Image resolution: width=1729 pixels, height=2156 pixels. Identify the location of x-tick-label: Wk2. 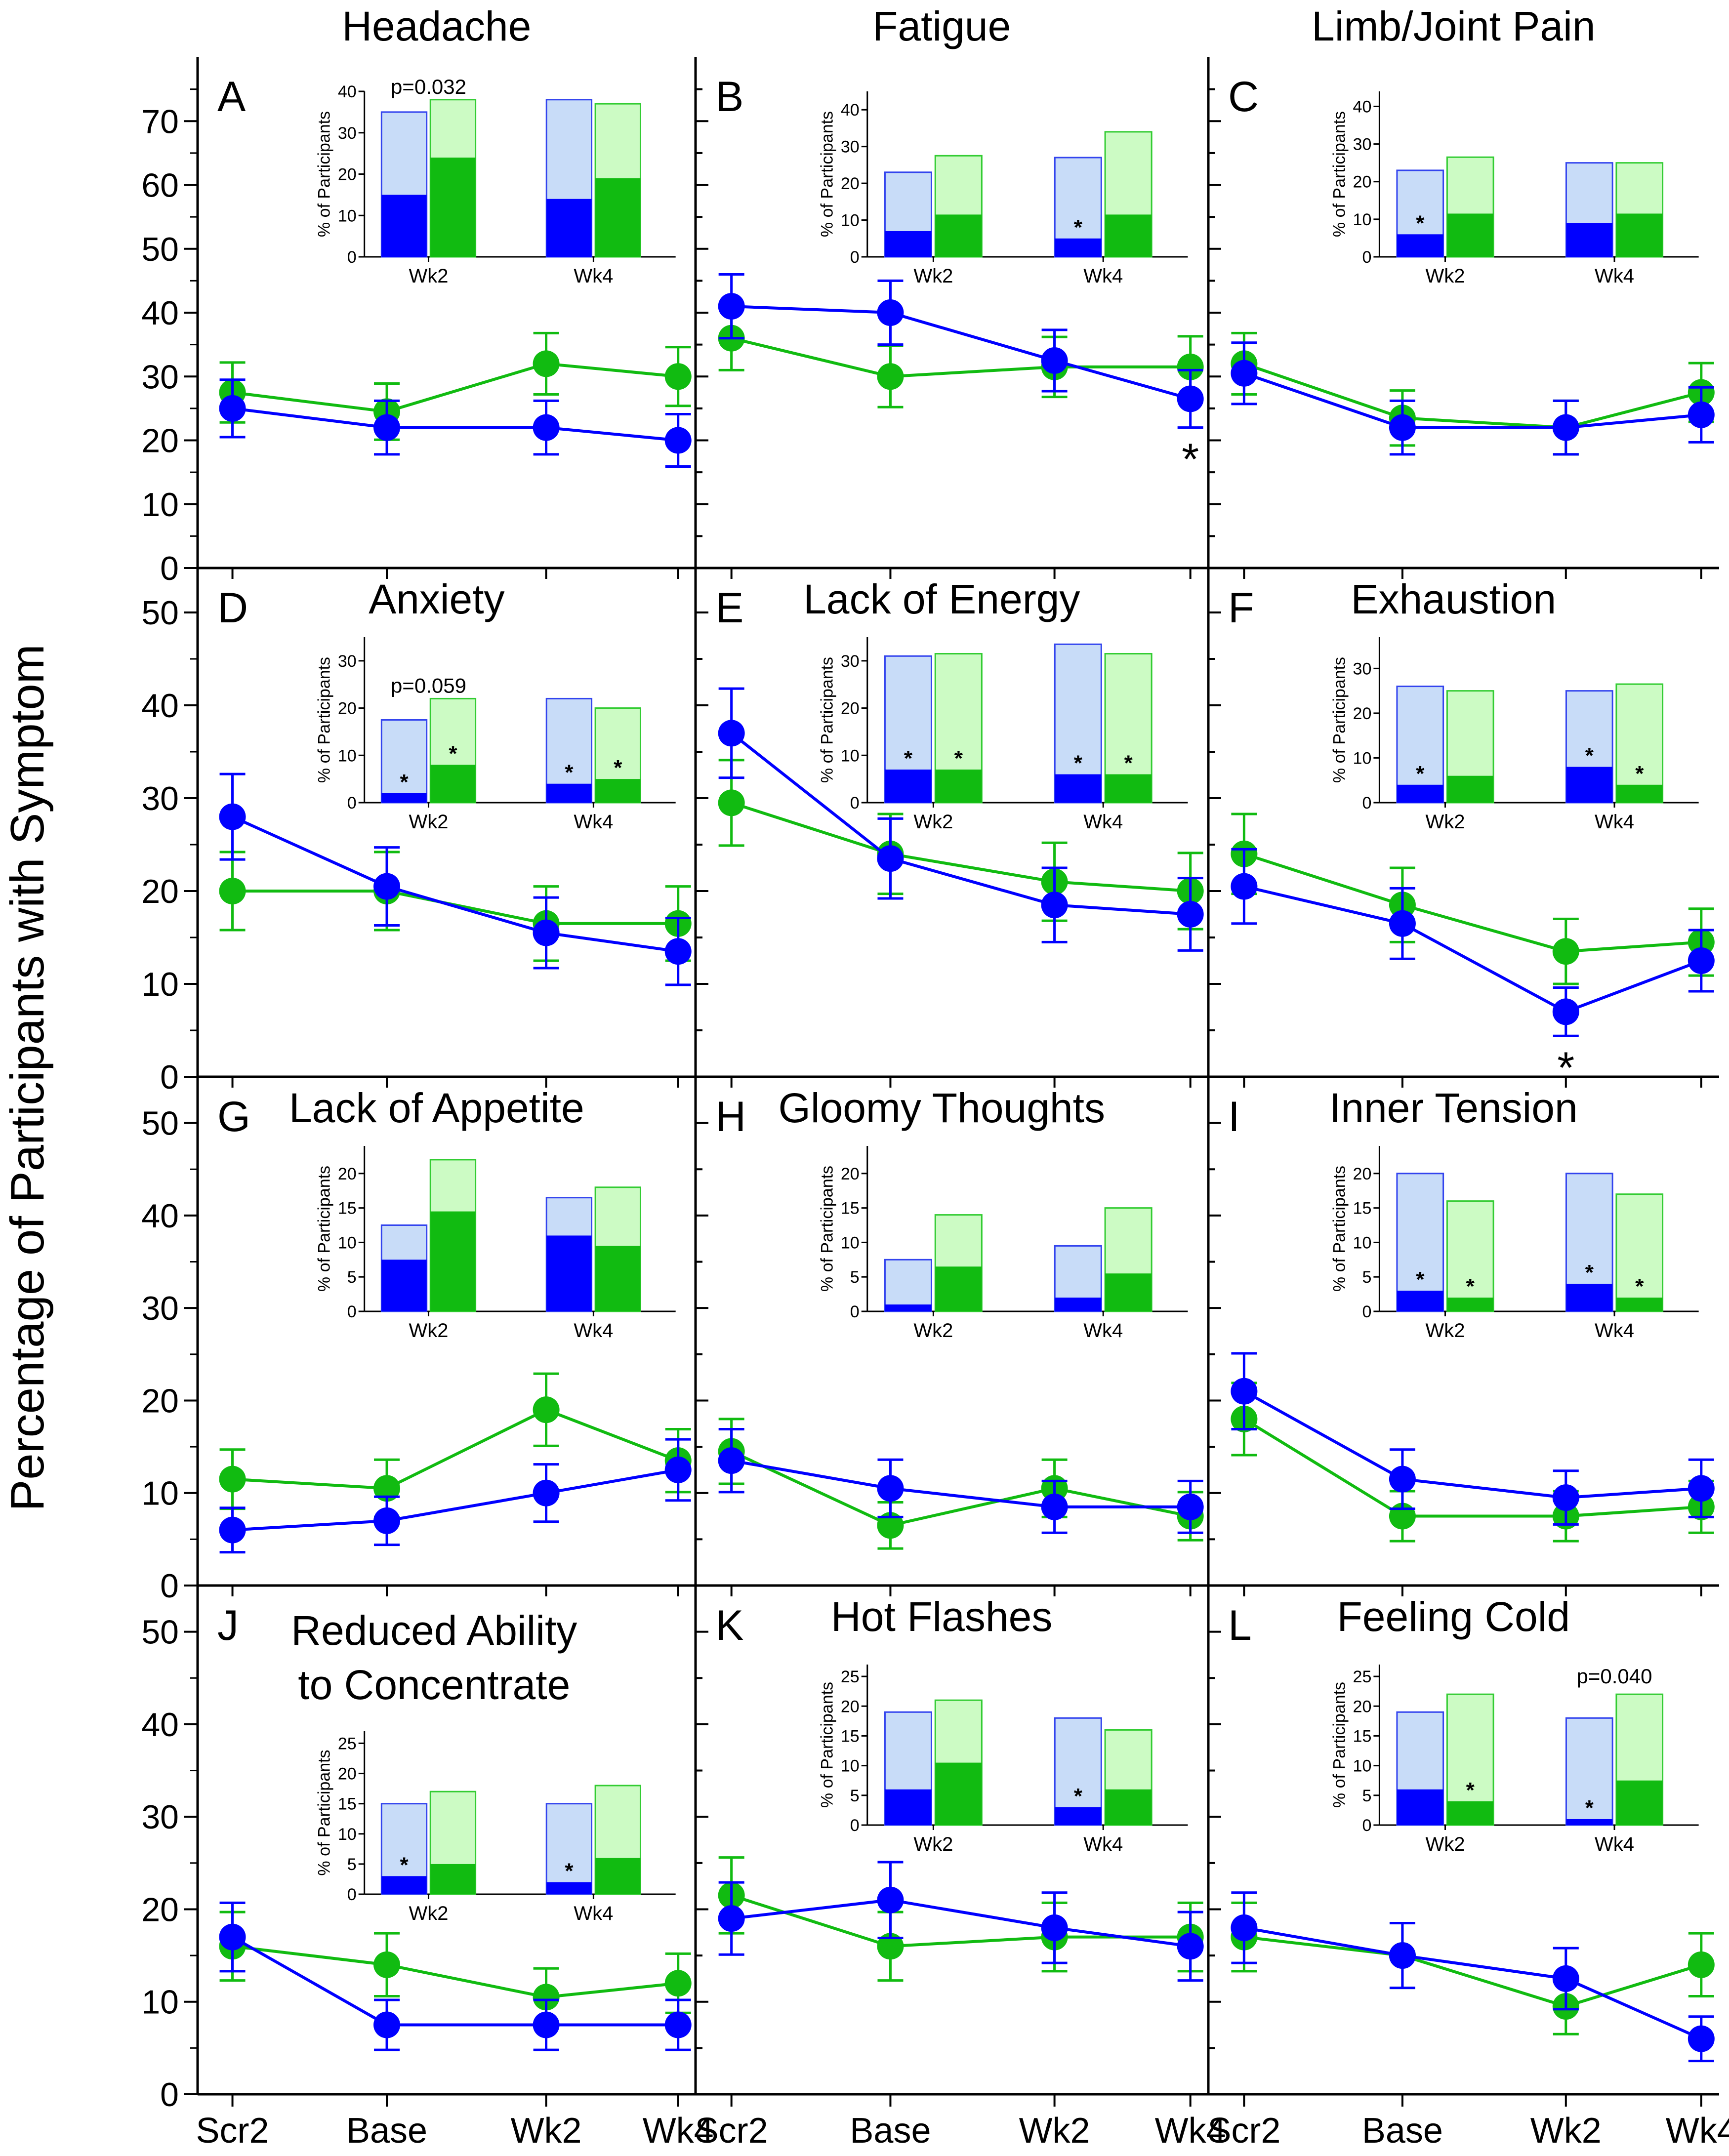
(1566, 2131).